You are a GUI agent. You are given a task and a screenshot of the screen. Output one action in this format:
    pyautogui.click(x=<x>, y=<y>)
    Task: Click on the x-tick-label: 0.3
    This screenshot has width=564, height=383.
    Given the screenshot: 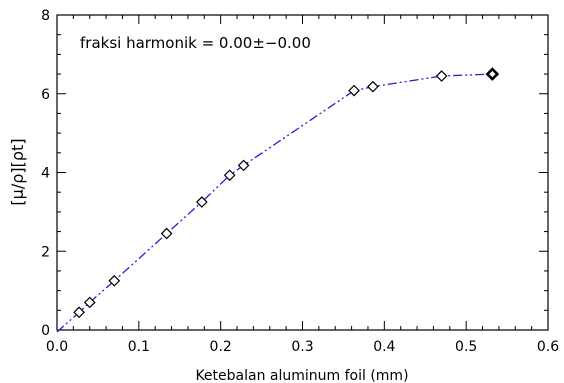 What is the action you would take?
    pyautogui.click(x=302, y=347)
    